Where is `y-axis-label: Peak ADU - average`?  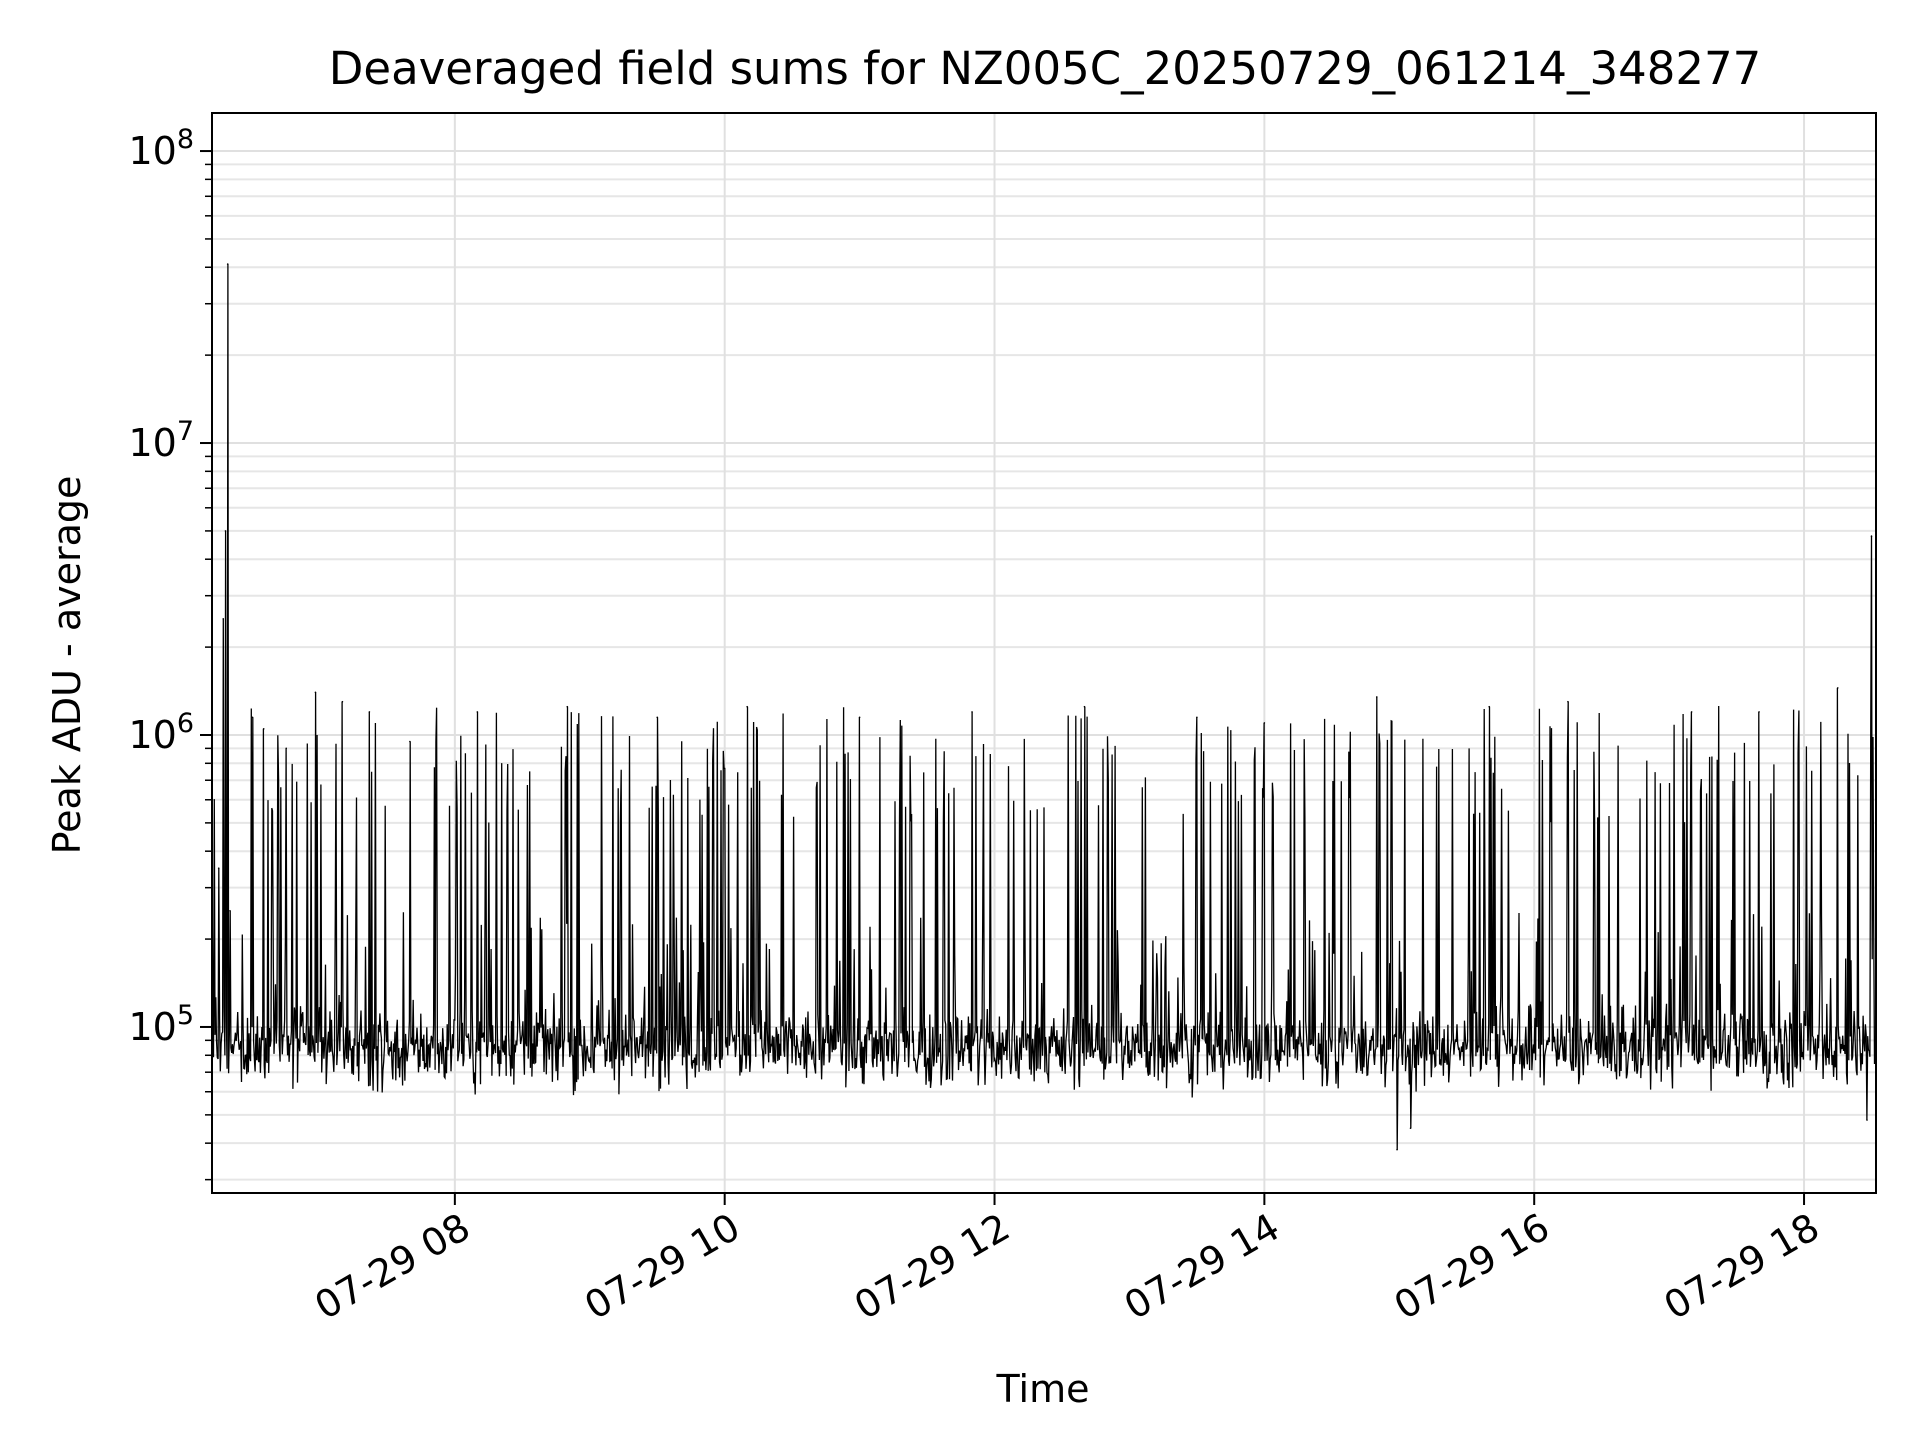 y-axis-label: Peak ADU - average is located at coordinates (67, 665).